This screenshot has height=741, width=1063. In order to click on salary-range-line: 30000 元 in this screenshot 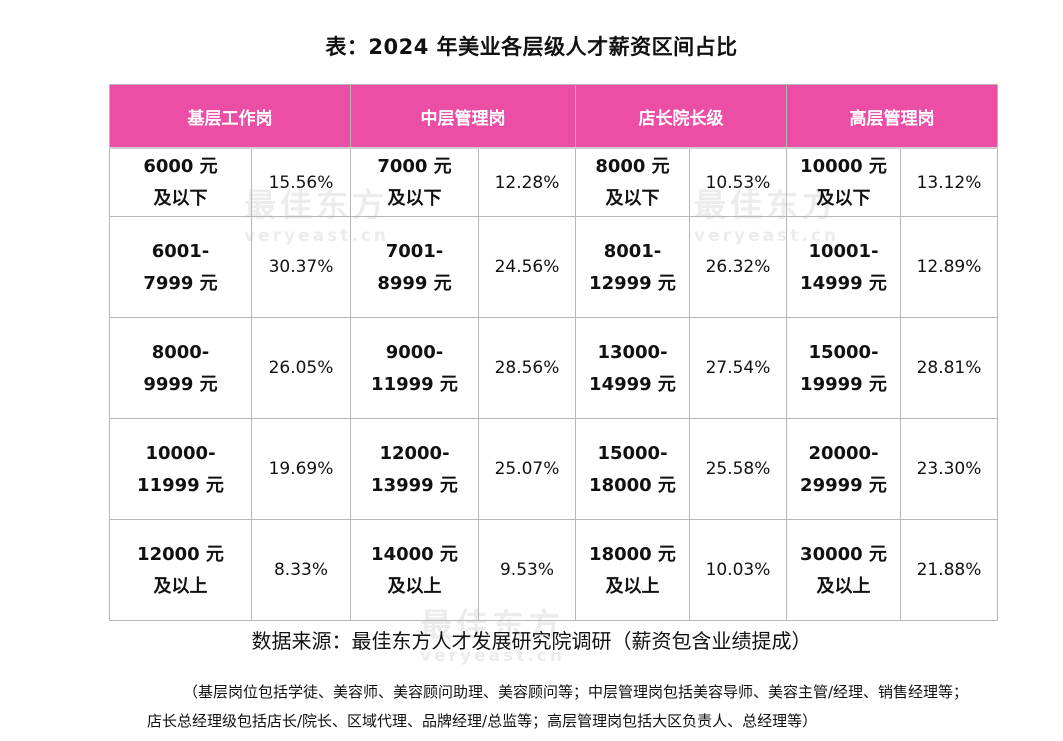, I will do `click(843, 554)`.